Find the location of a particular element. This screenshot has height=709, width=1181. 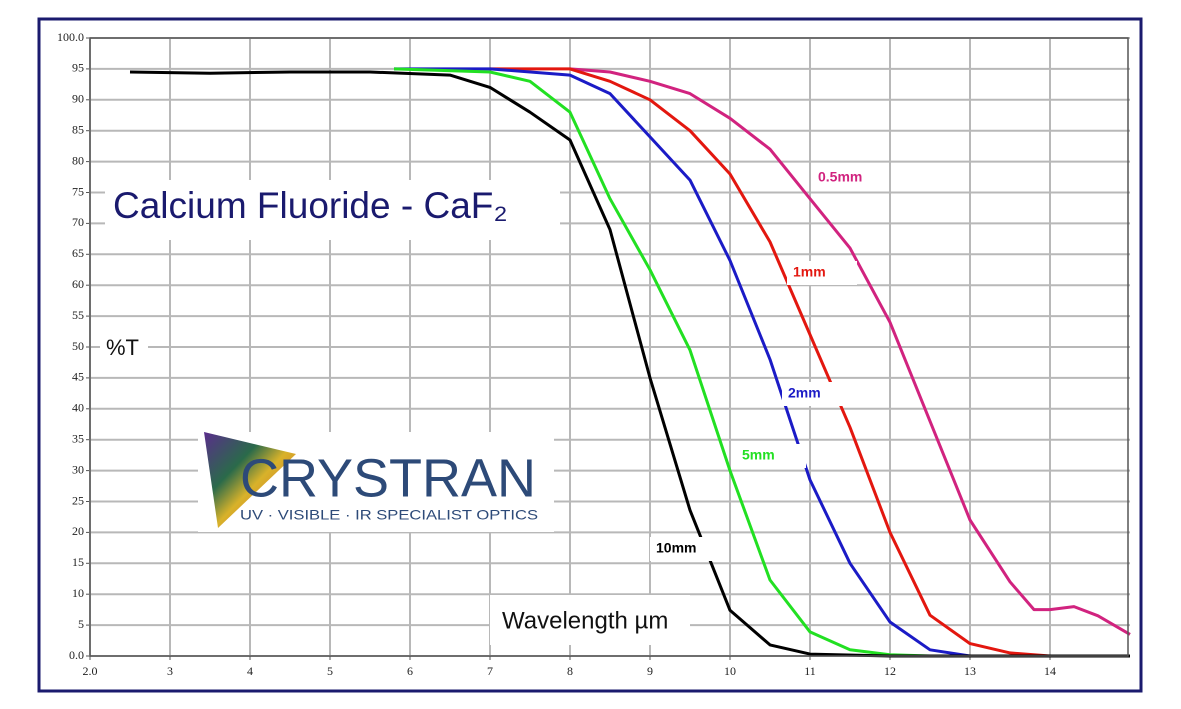

y-tick-label: 70 is located at coordinates (78, 222).